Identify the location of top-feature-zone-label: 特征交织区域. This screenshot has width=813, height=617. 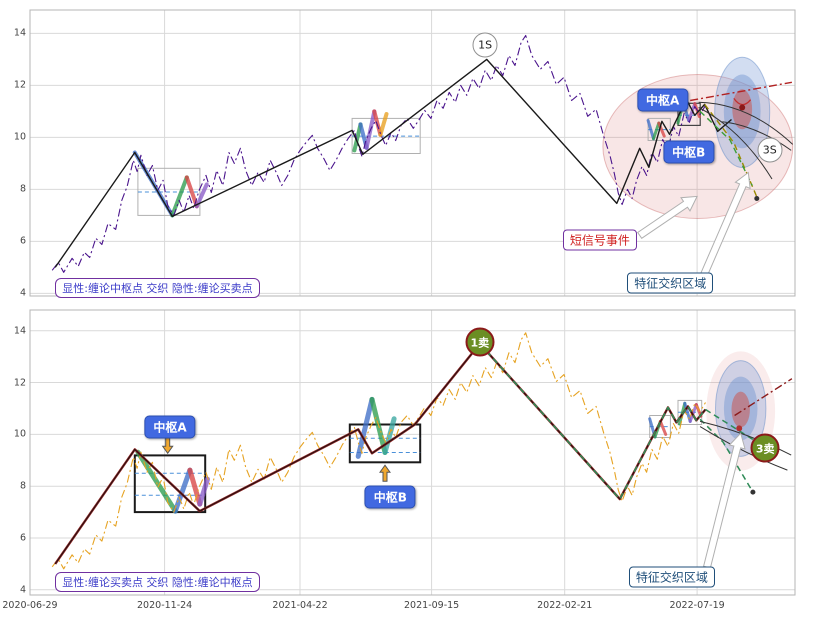
(670, 283).